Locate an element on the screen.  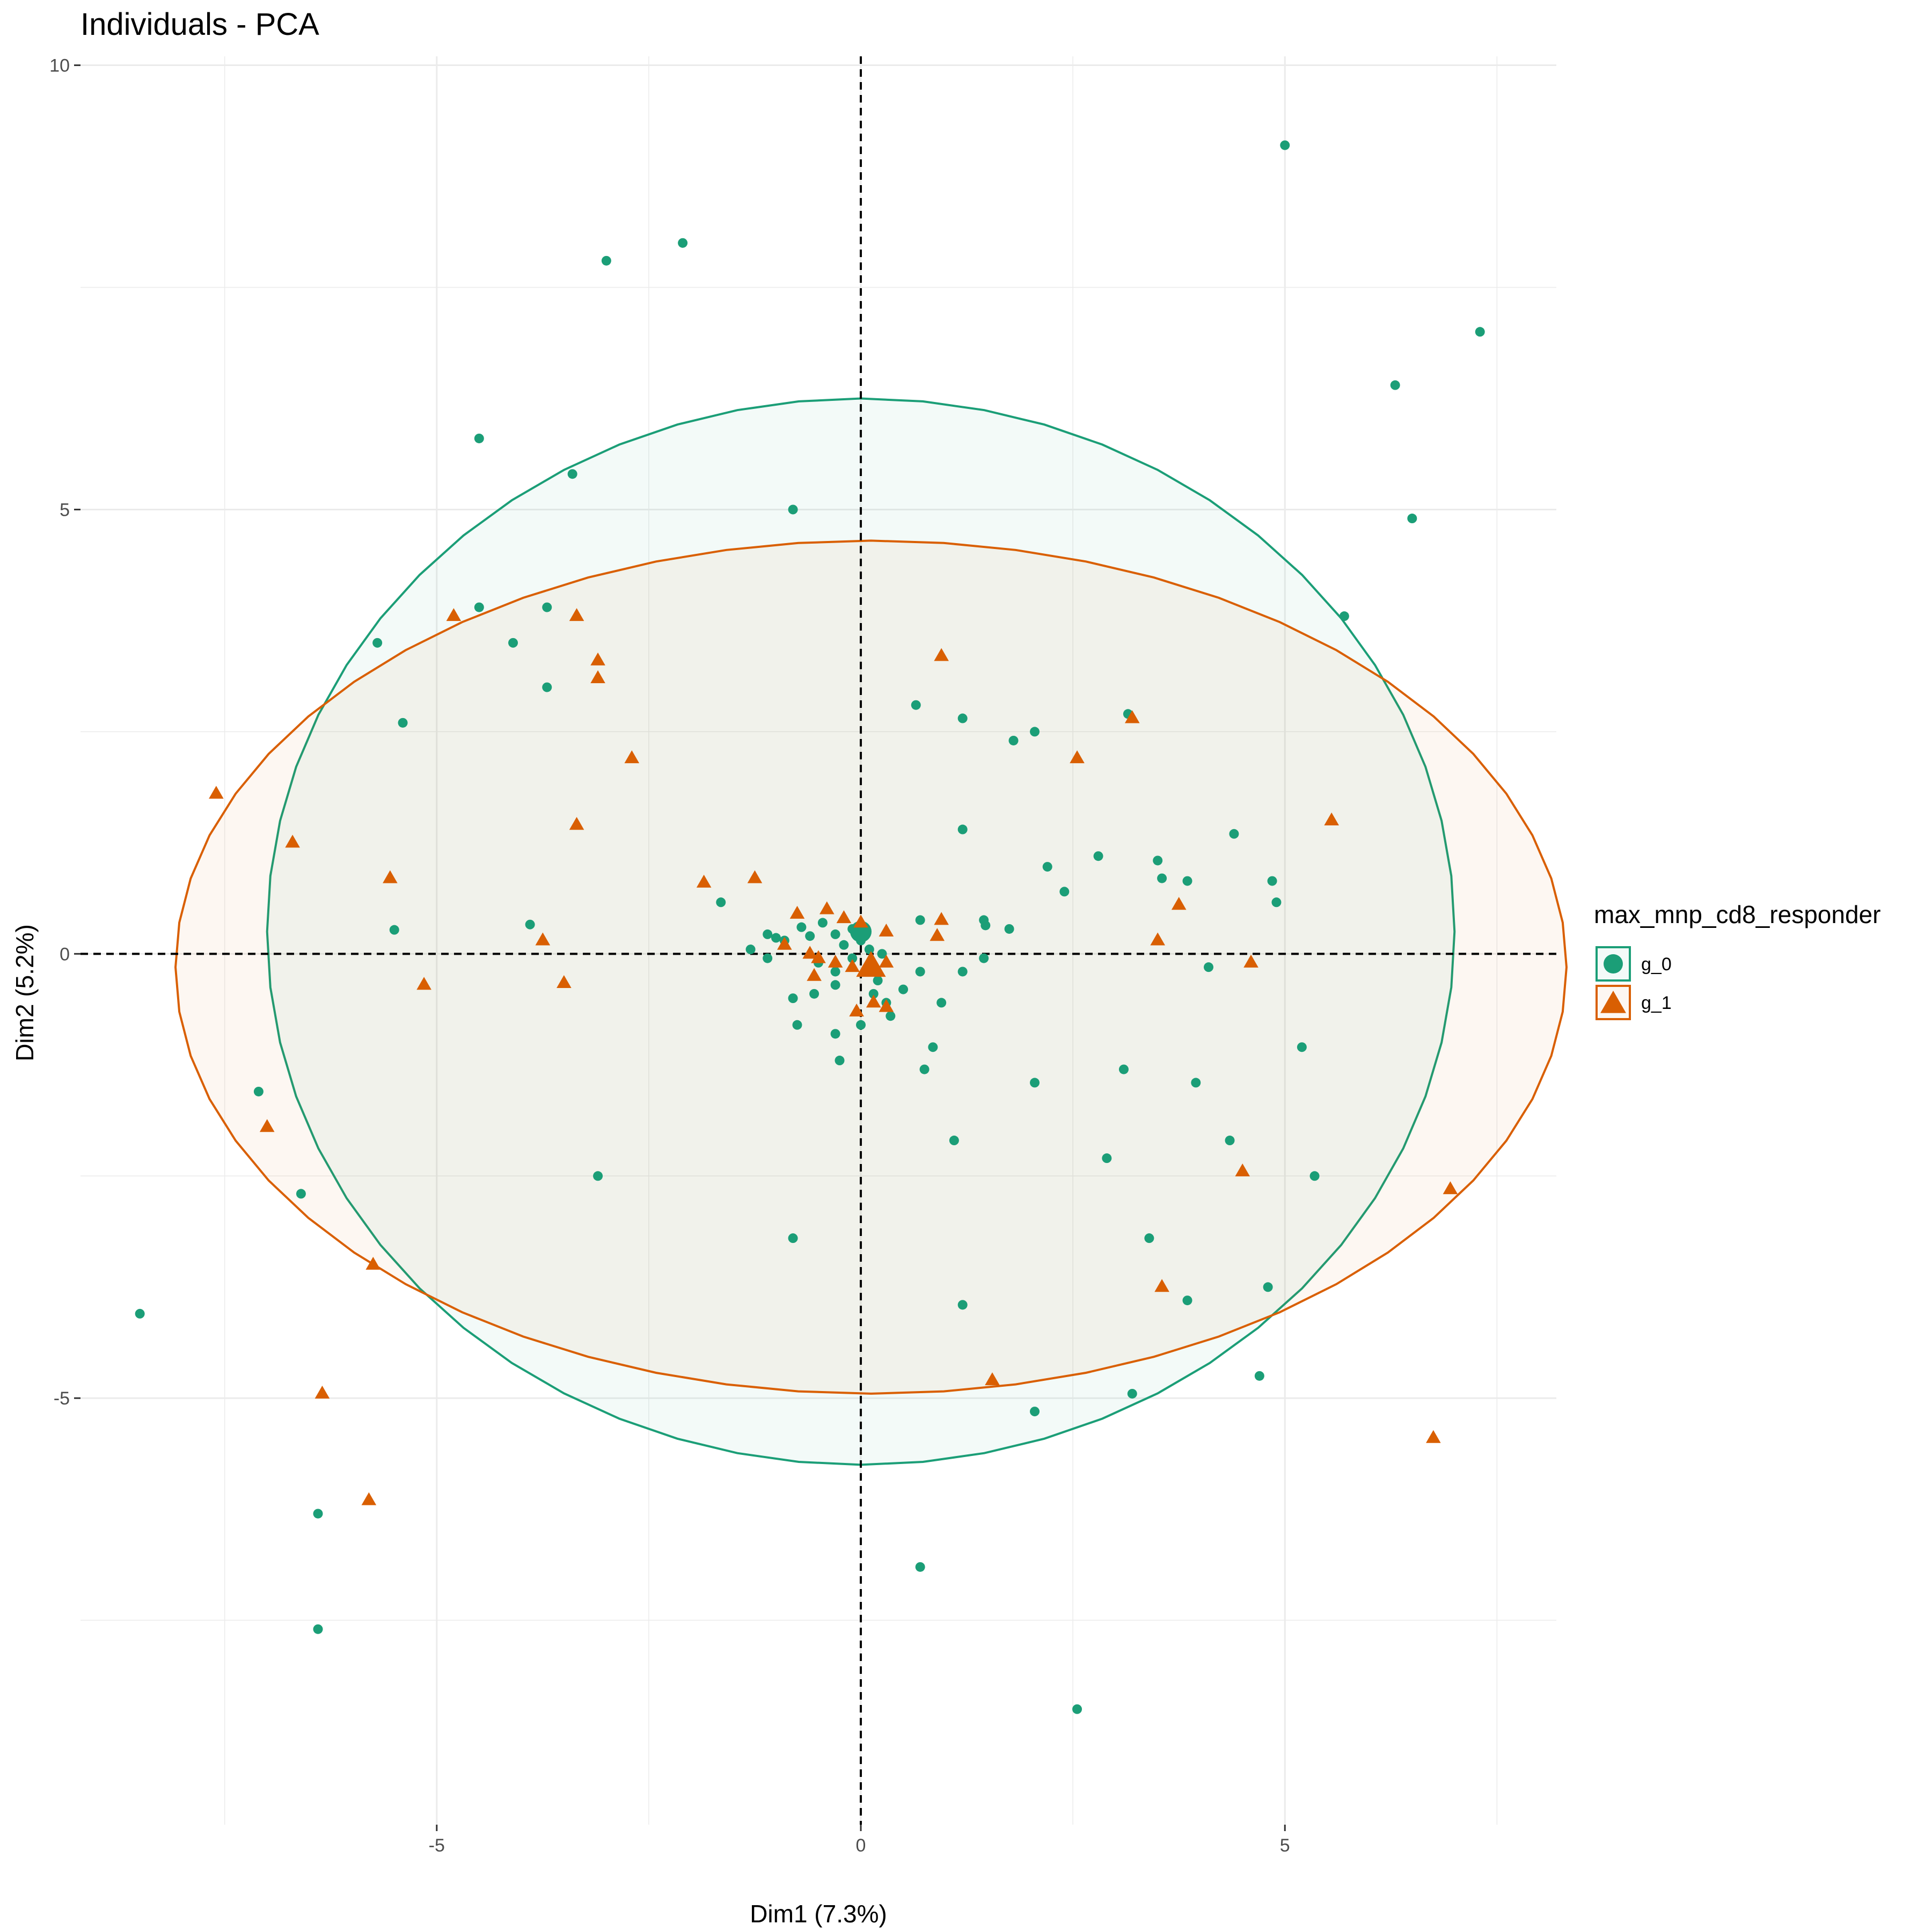
legend-label-g_0: g_0 is located at coordinates (1656, 964).